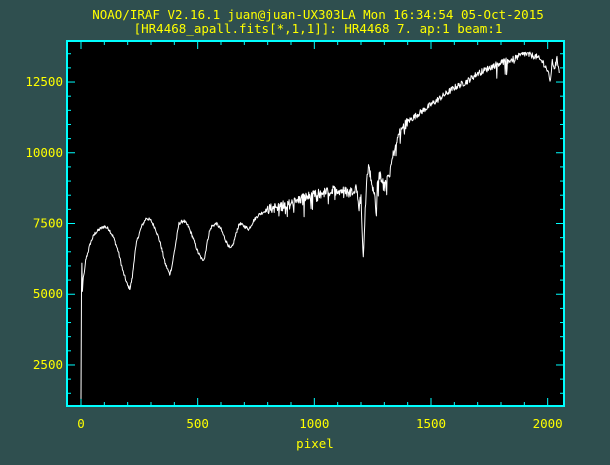 The image size is (610, 465). Describe the element at coordinates (44, 81) in the screenshot. I see `y-tick-label: 12500` at that location.